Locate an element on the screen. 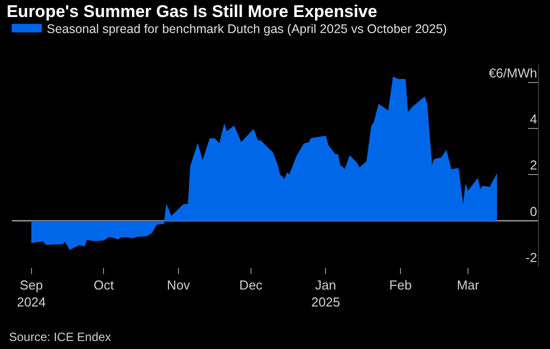  chart-title: Europe's Summer Gas Is Still More Expensive is located at coordinates (192, 12).